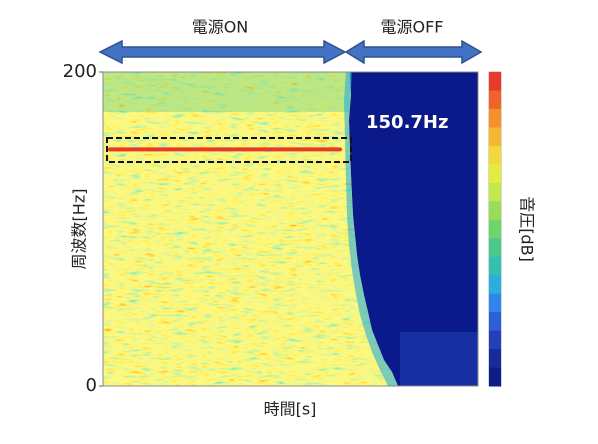  Describe the element at coordinates (413, 52) in the screenshot. I see `off-arrow` at that location.